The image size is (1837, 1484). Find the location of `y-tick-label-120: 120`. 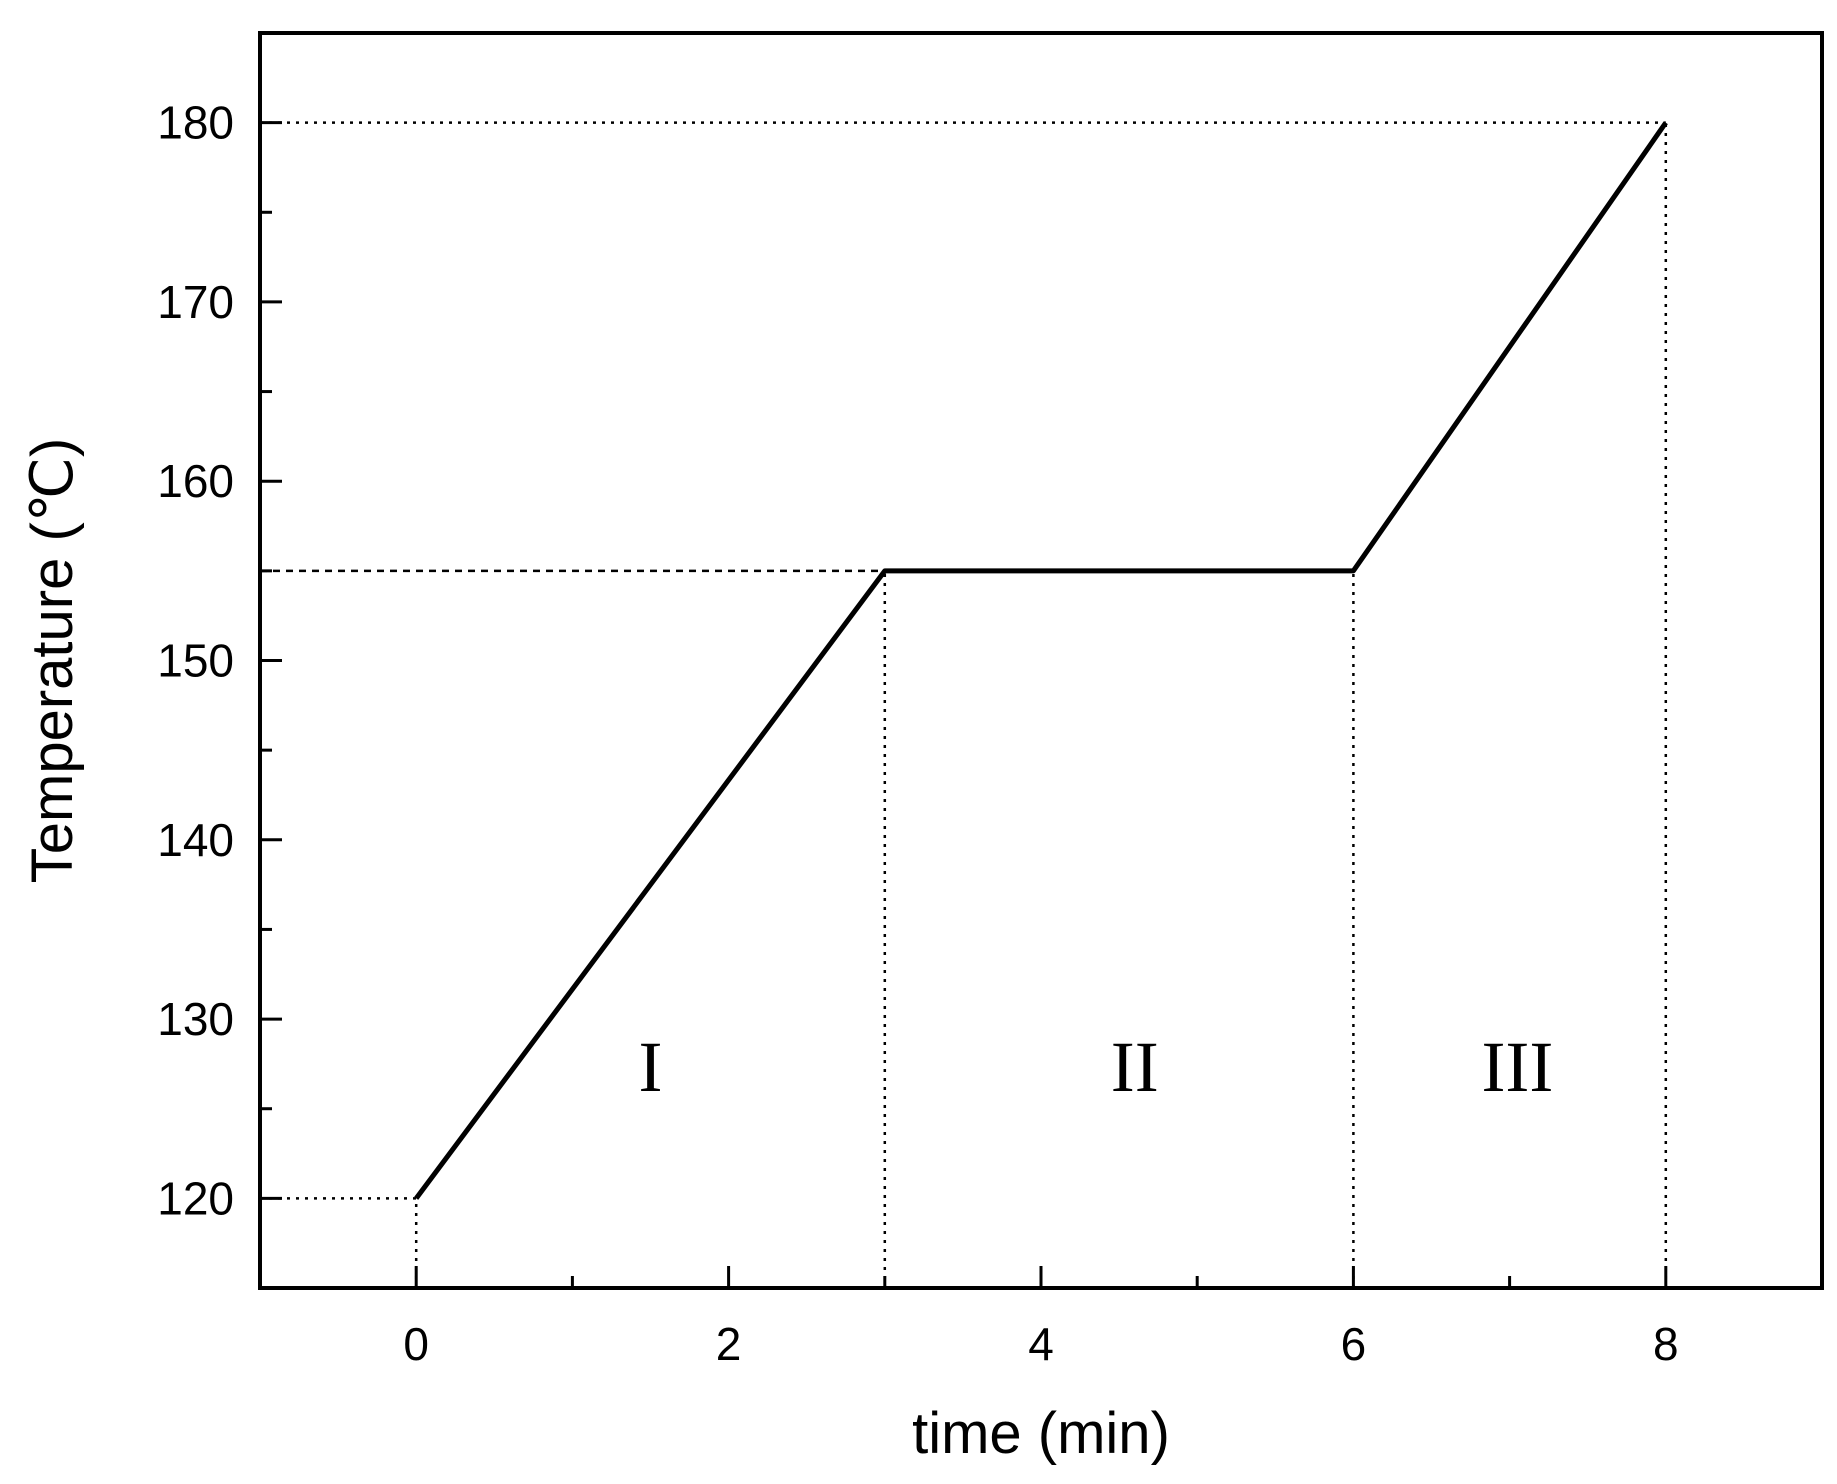

y-tick-label-120: 120 is located at coordinates (195, 1198).